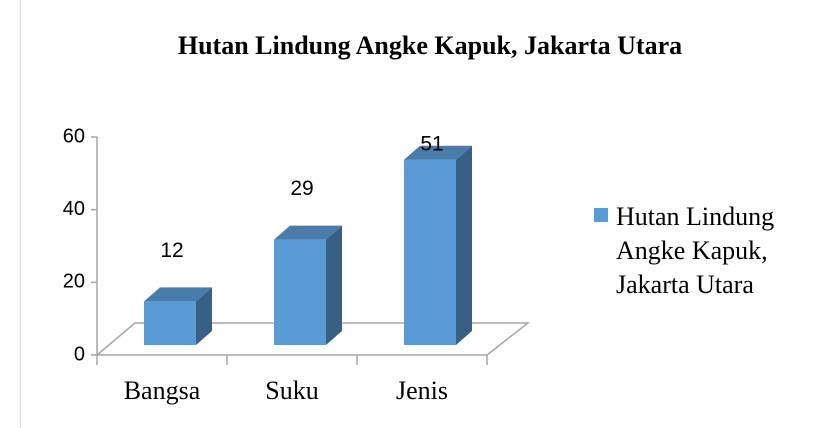 This screenshot has width=825, height=428. I want to click on y-tick-label: 60, so click(74, 136).